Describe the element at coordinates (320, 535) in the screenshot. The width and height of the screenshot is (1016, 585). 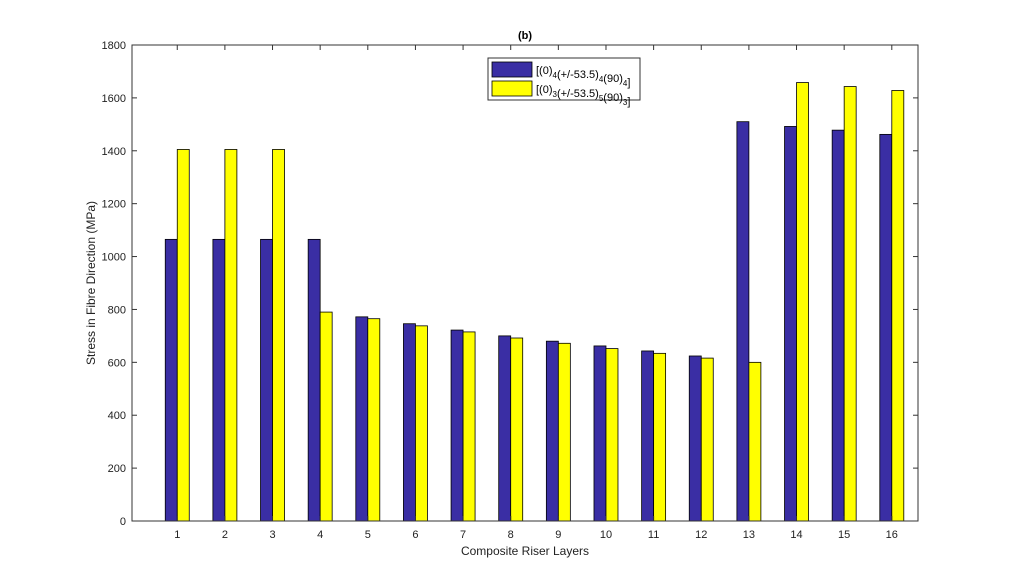
I see `x-tick-label: 4` at that location.